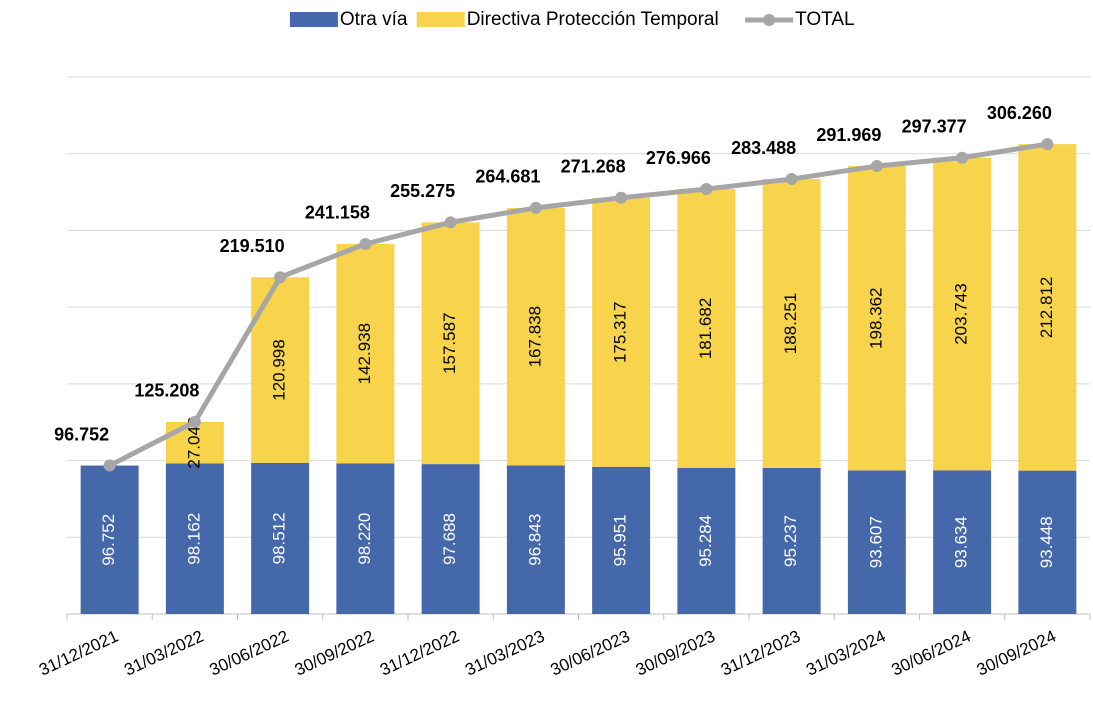  I want to click on total-value-label: 283.488, so click(763, 148).